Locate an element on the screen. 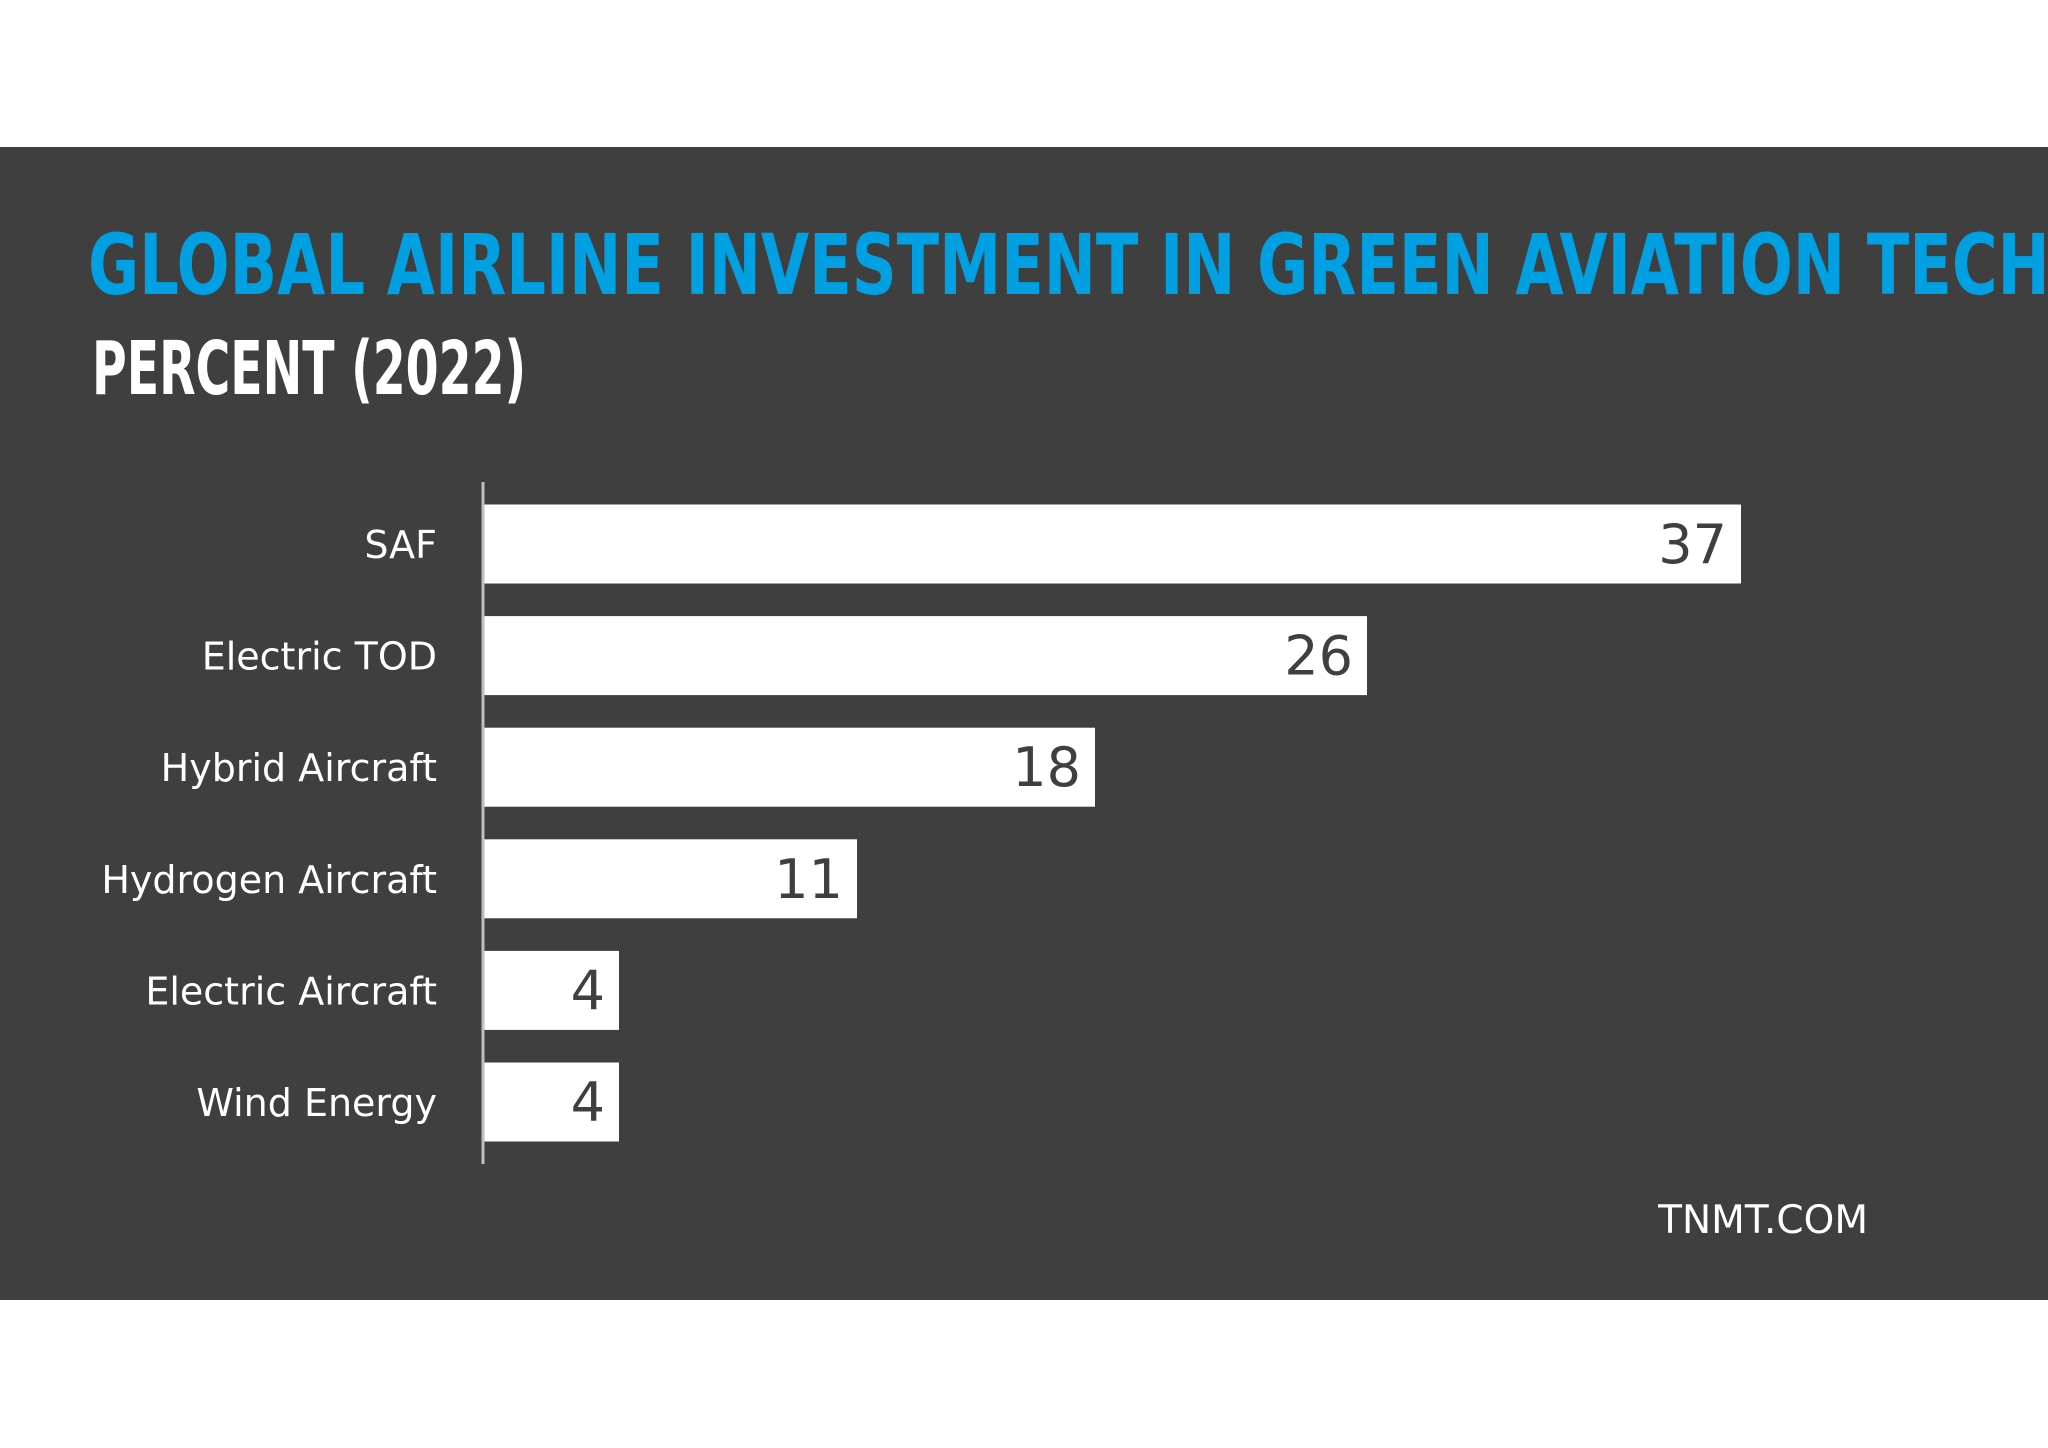 Image resolution: width=2048 pixels, height=1448 pixels. category-label: Hybrid Aircraft is located at coordinates (299, 768).